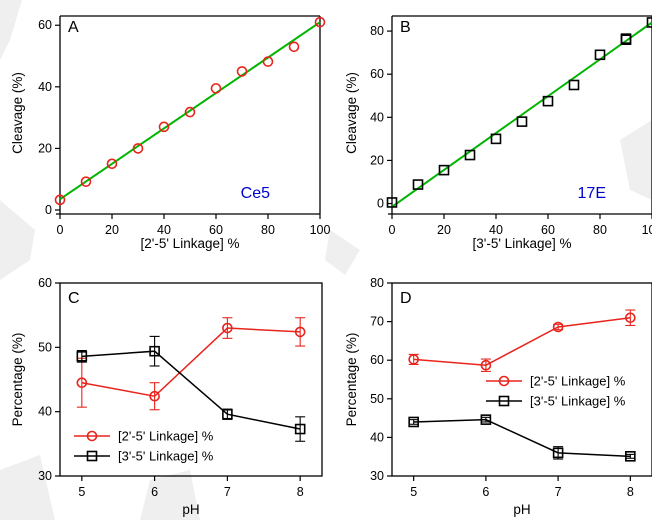  Describe the element at coordinates (216, 230) in the screenshot. I see `x-tick-label: 60` at that location.